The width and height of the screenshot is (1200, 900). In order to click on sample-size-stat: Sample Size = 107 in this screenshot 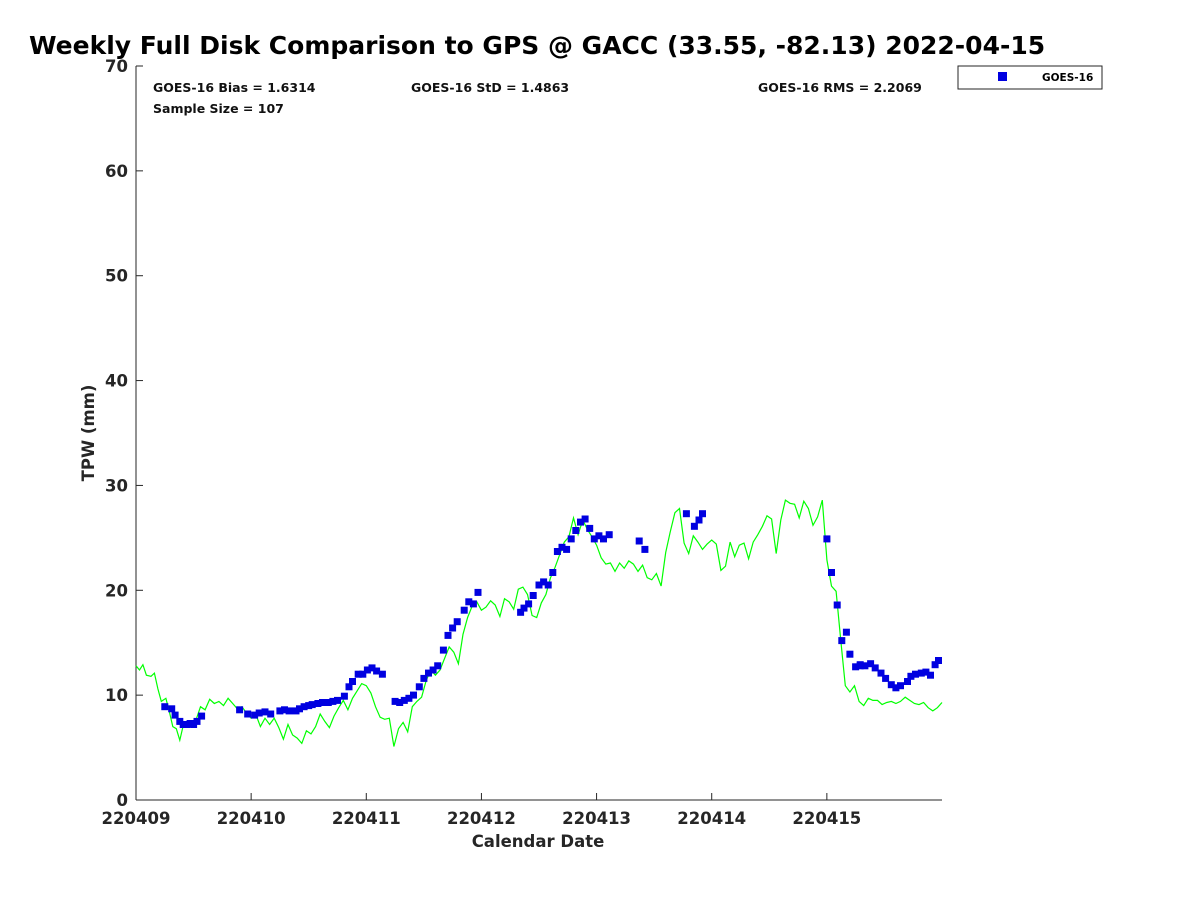, I will do `click(218, 108)`.